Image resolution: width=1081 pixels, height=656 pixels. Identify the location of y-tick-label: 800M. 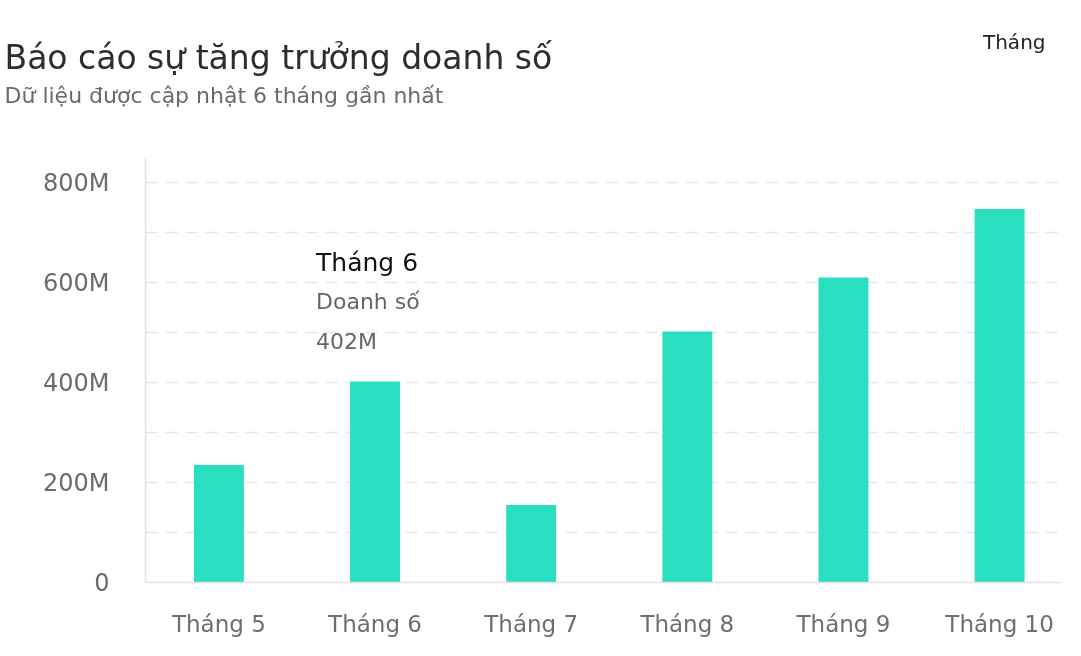
(76, 182).